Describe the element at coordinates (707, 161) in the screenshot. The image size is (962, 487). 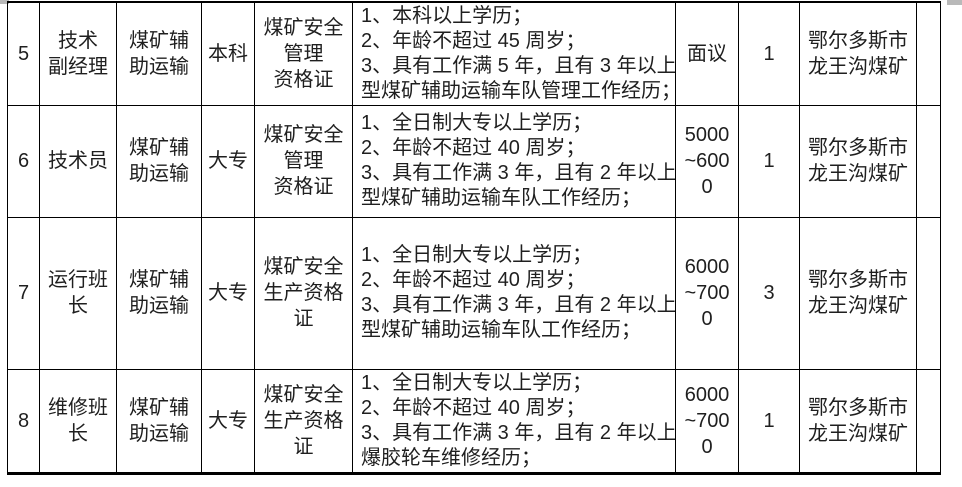
I see `cell-salary: 5000 ~600 0` at that location.